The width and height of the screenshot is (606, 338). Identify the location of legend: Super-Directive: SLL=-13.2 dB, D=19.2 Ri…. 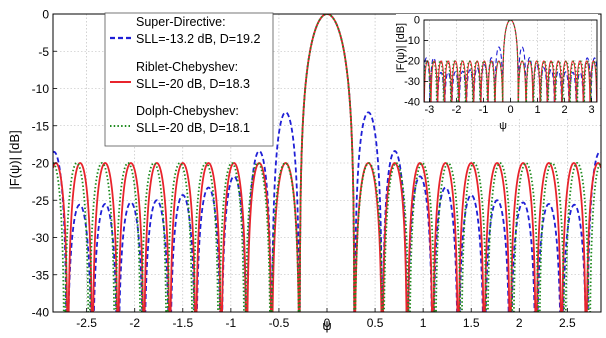
(189, 79).